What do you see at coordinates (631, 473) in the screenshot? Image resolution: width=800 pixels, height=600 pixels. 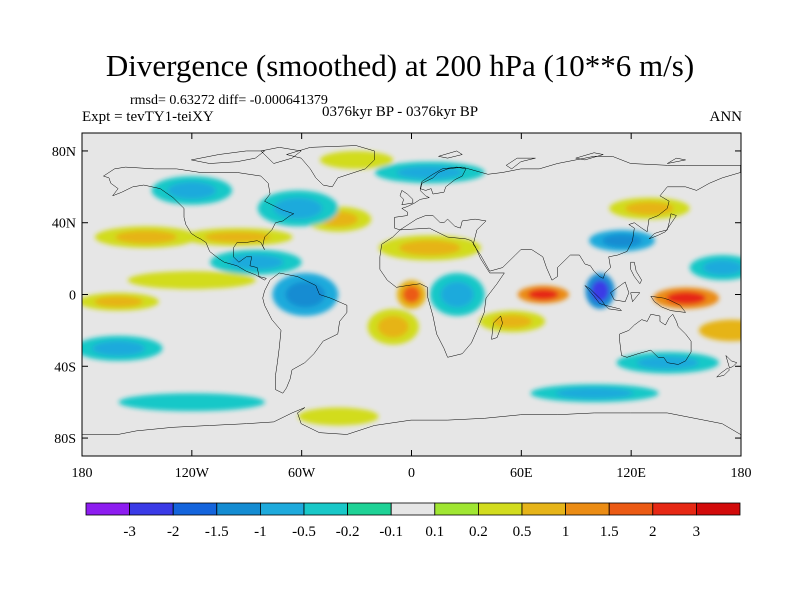 I see `x-tick-label: 120E` at bounding box center [631, 473].